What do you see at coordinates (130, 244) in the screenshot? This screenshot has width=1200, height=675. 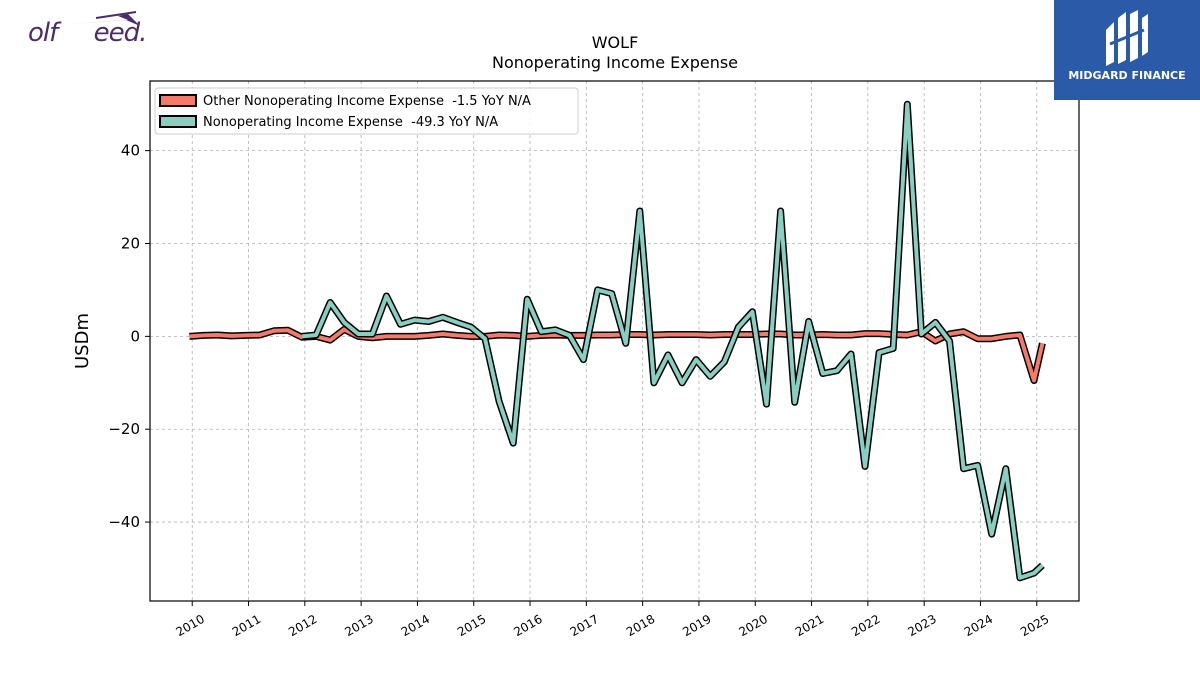 I see `y-tick-label: 20` at bounding box center [130, 244].